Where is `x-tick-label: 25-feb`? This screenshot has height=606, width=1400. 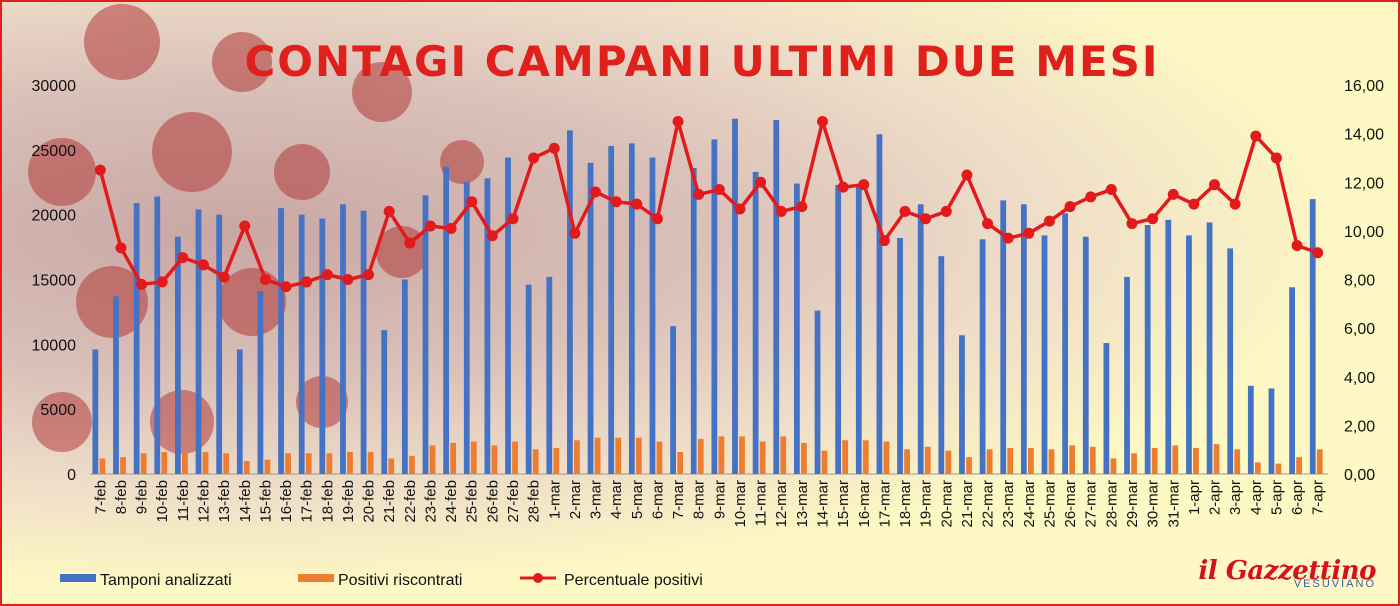 x-tick-label: 25-feb is located at coordinates (472, 501).